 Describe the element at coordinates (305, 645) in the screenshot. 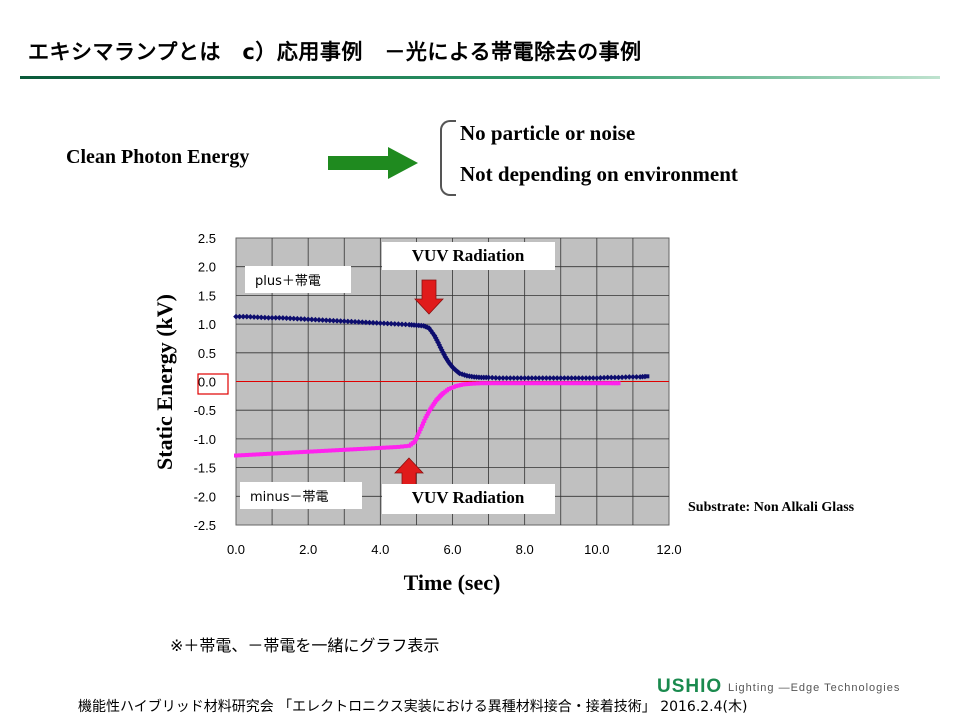

I see `graph-note: ※＋帯電、－帯電を一緒にグラフ表示` at that location.